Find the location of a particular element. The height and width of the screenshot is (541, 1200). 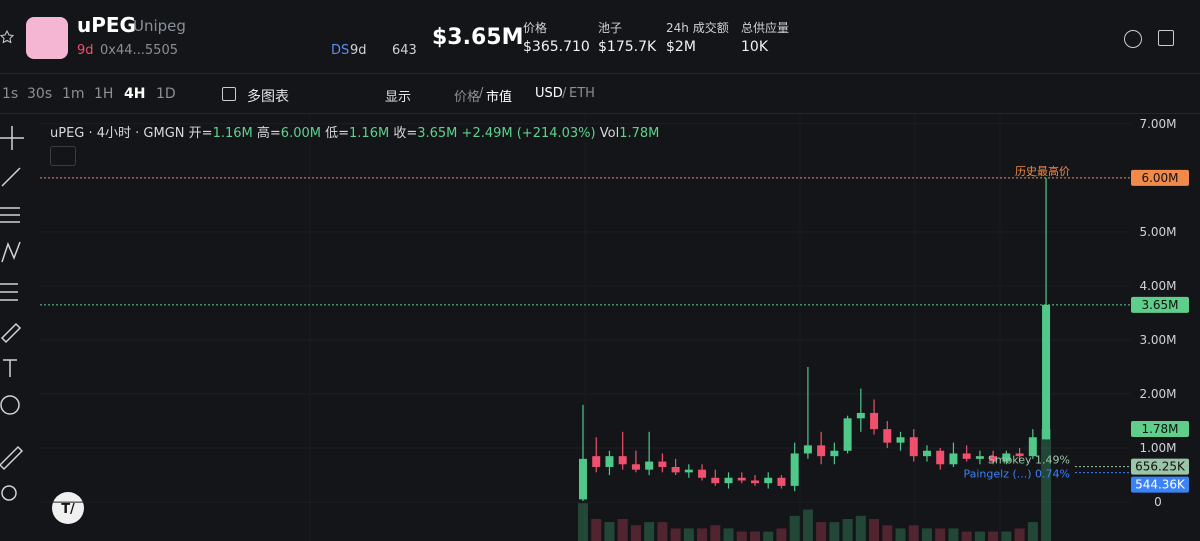

y-tick-label: 3.00M is located at coordinates (1157, 340).